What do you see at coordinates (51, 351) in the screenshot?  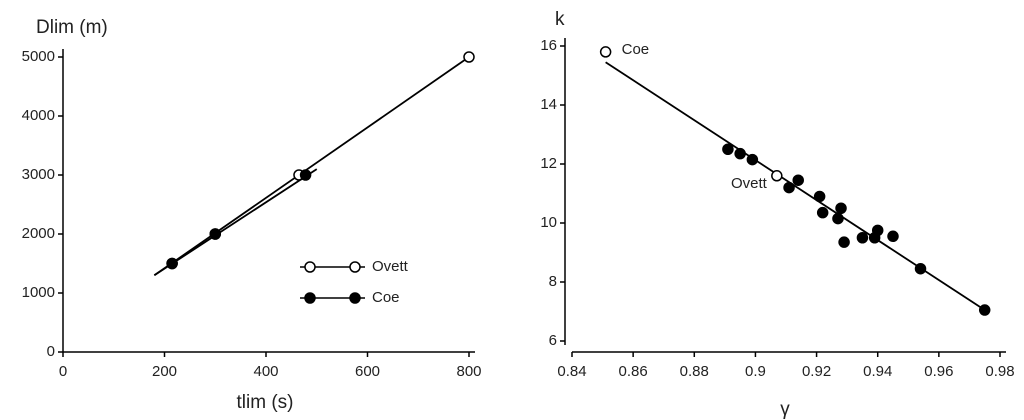 I see `y-tick-label: 0` at bounding box center [51, 351].